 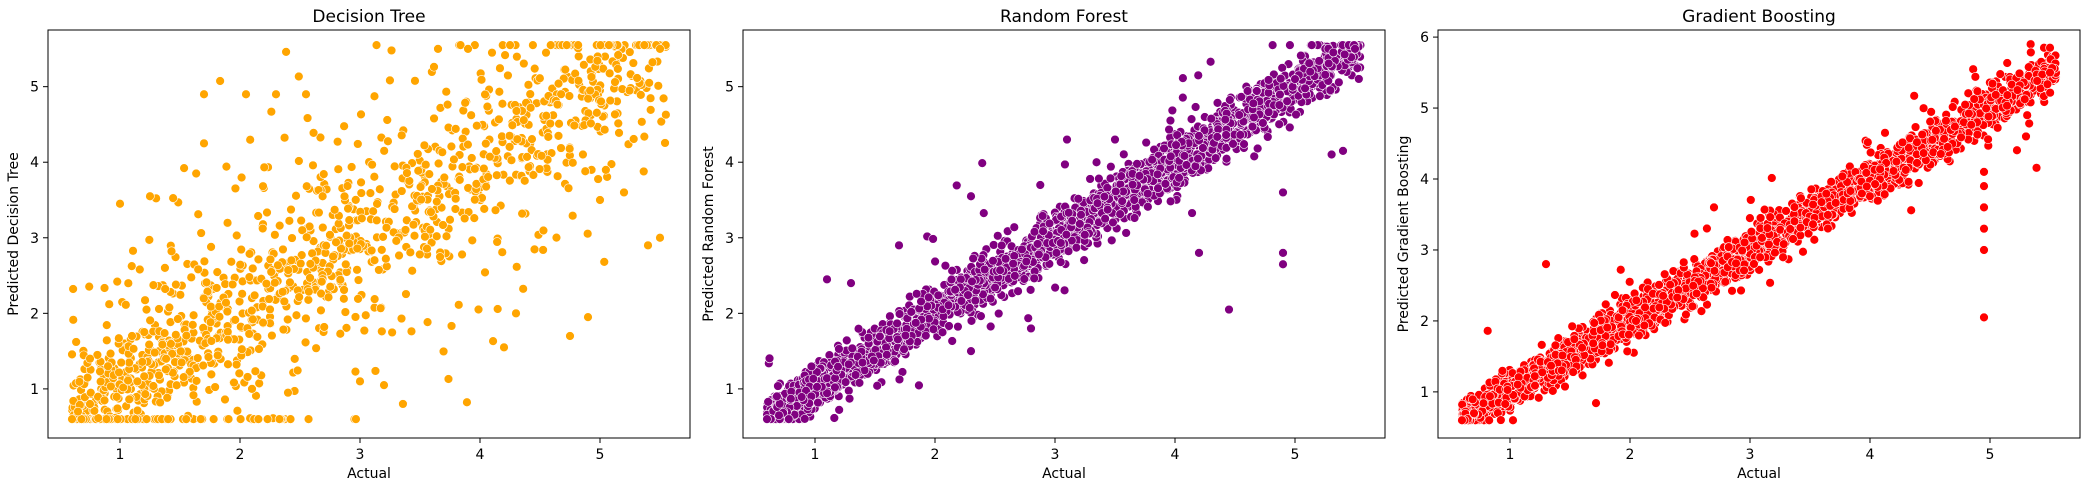 What do you see at coordinates (34, 239) in the screenshot?
I see `y-tick-label: 3` at bounding box center [34, 239].